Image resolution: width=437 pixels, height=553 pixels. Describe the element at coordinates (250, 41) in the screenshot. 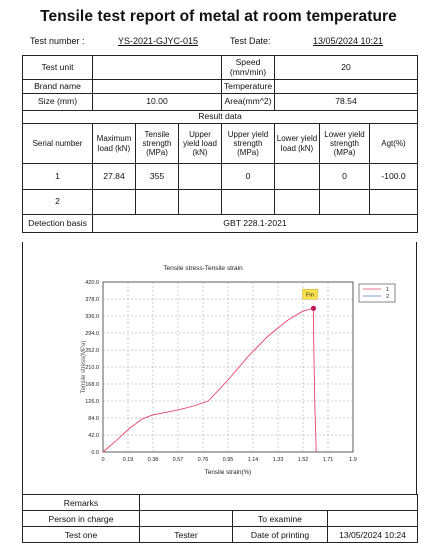

I see `test-date-label: Test Date:` at that location.